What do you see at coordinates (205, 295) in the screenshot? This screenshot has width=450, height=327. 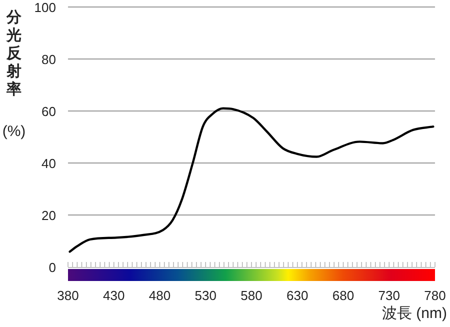 I see `x-tick-label: 530` at bounding box center [205, 295].